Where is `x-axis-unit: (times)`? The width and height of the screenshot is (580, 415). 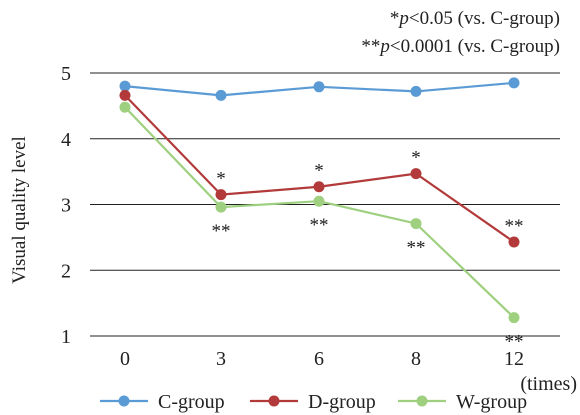 x-axis-unit: (times) is located at coordinates (548, 384).